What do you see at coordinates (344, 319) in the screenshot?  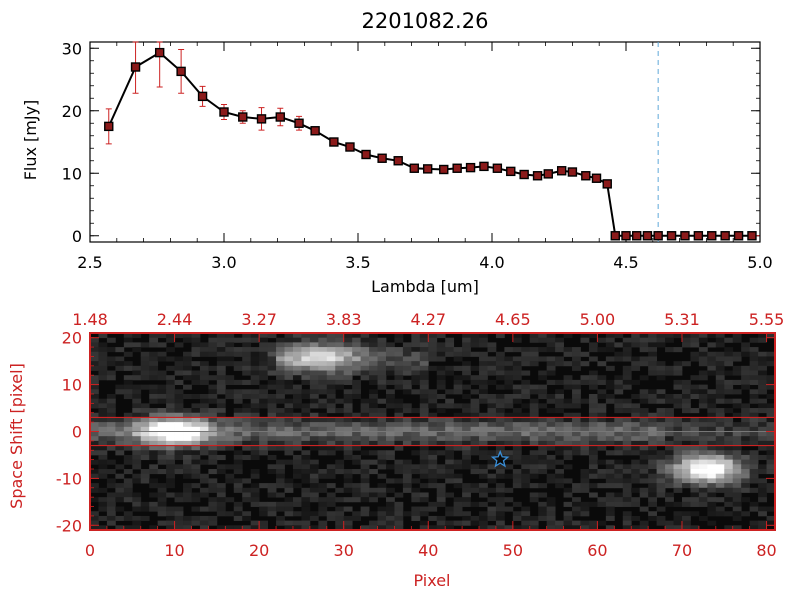 I see `wavelength-top-label: 3.83` at bounding box center [344, 319].